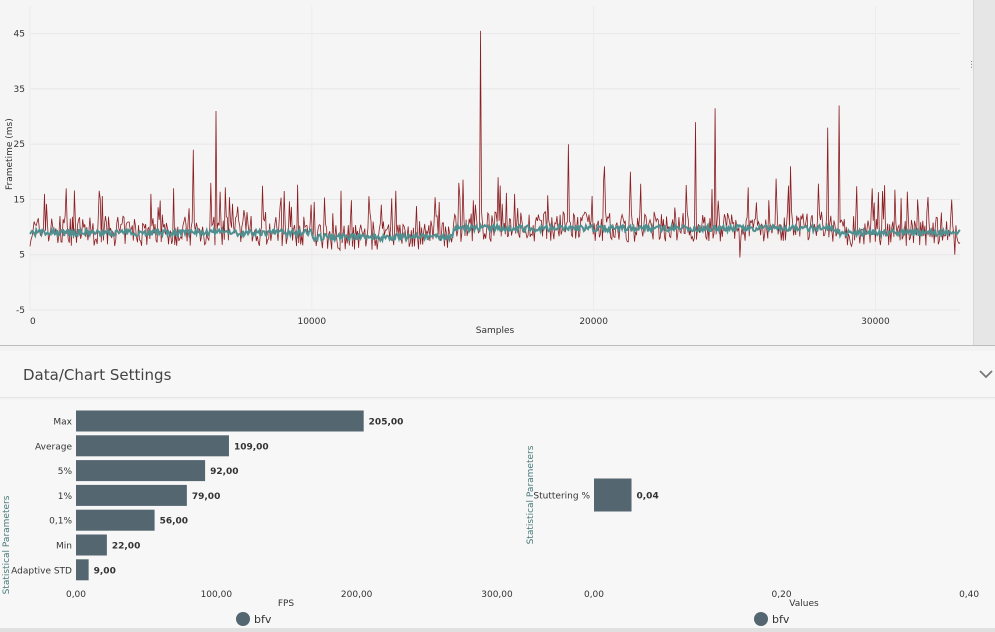 Image resolution: width=995 pixels, height=632 pixels. Describe the element at coordinates (33, 322) in the screenshot. I see `frametime-x-tick-label: 0` at that location.